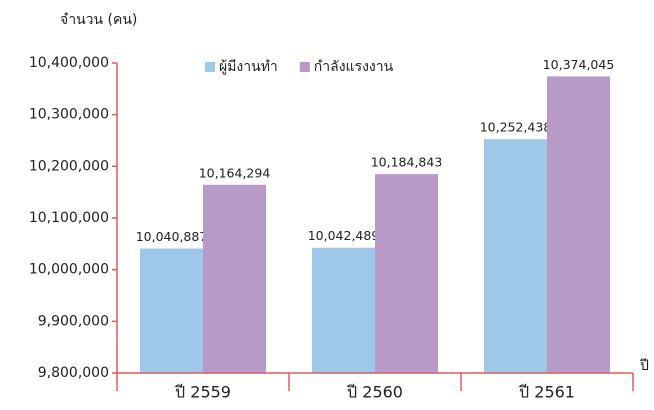  Describe the element at coordinates (375, 392) in the screenshot. I see `x-tick-label: ปี 2560` at that location.